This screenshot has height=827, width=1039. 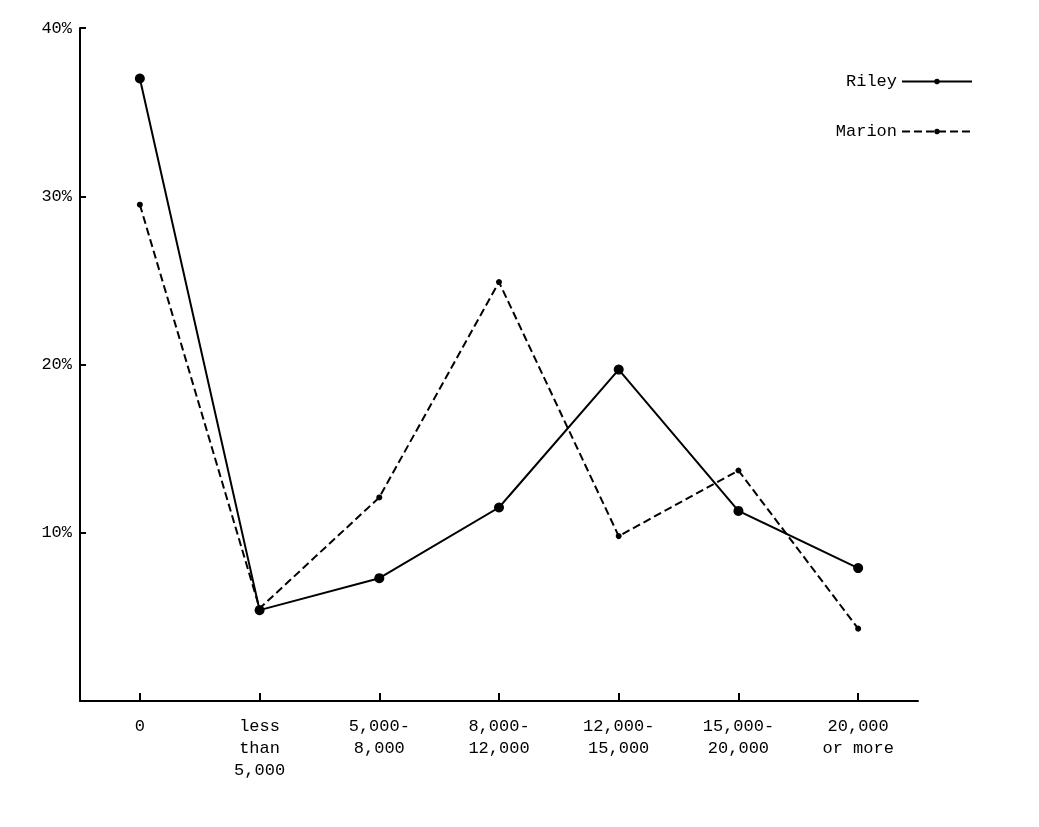 What do you see at coordinates (379, 737) in the screenshot?
I see `x-tick-label: 5,000- 8,000` at bounding box center [379, 737].